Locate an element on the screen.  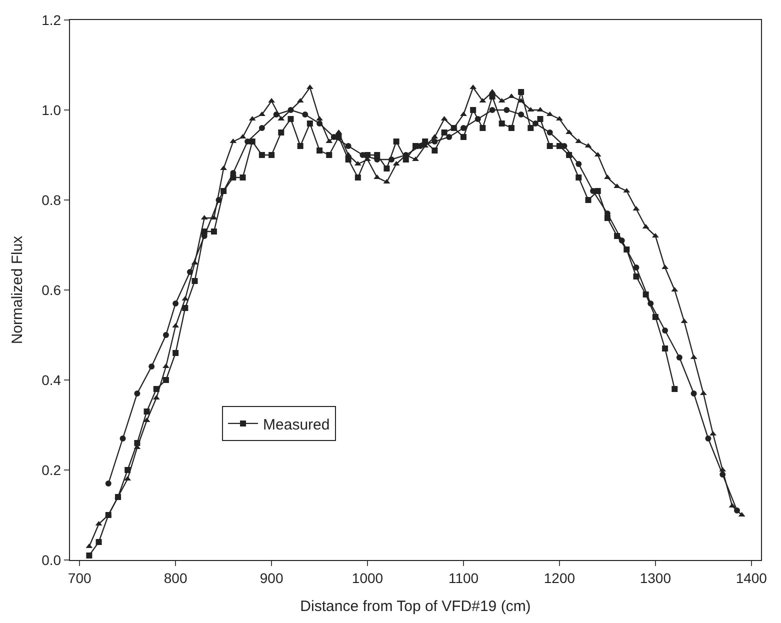
y-tick-label: 0.8 is located at coordinates (52, 200).